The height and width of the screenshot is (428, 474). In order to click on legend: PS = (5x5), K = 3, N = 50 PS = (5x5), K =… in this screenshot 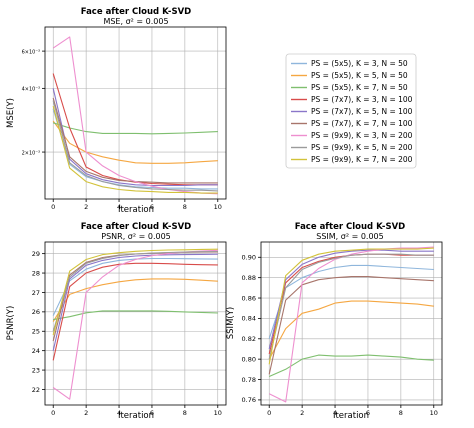, I will do `click(351, 111)`.